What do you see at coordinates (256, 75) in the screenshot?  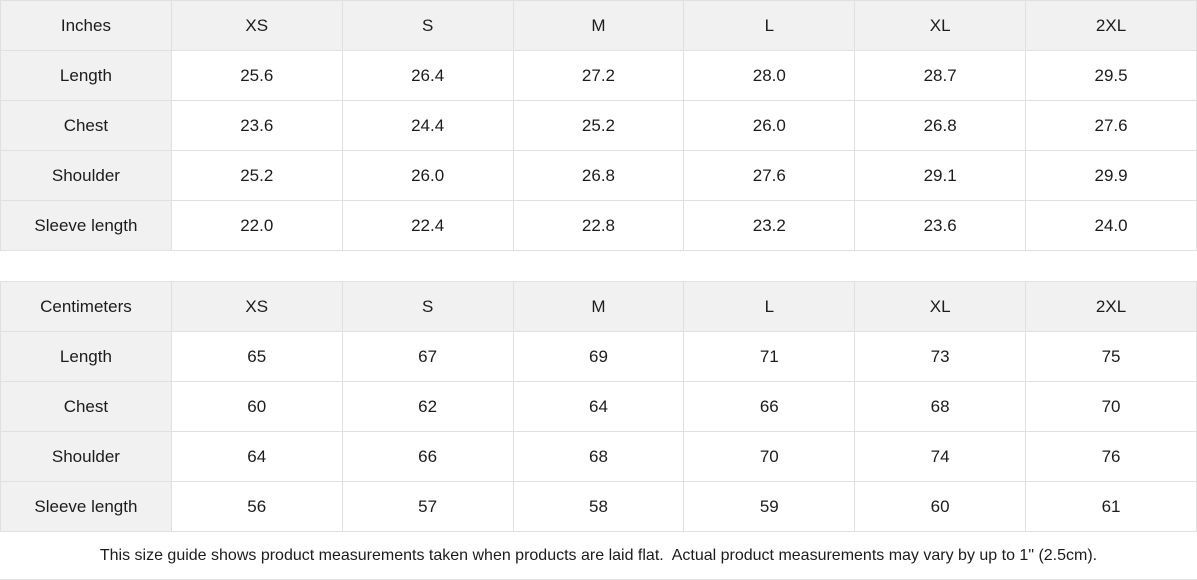 I see `value-cell: 25.6` at bounding box center [256, 75].